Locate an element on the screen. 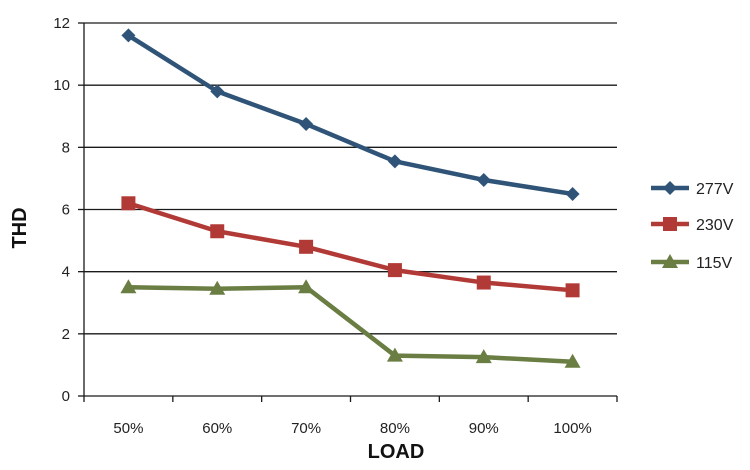 This screenshot has width=750, height=470. legend-marker-277v is located at coordinates (670, 188).